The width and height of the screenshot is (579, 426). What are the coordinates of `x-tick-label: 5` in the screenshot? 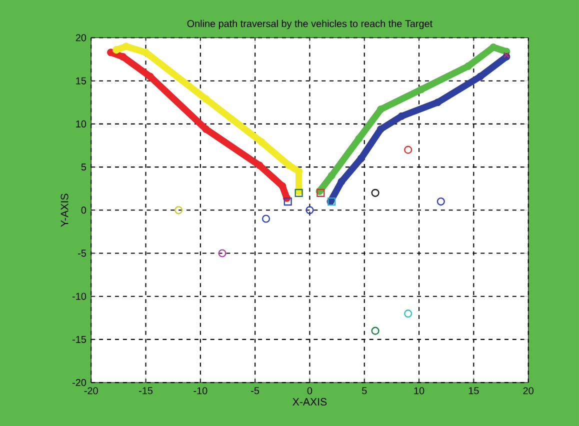 It's located at (364, 390).